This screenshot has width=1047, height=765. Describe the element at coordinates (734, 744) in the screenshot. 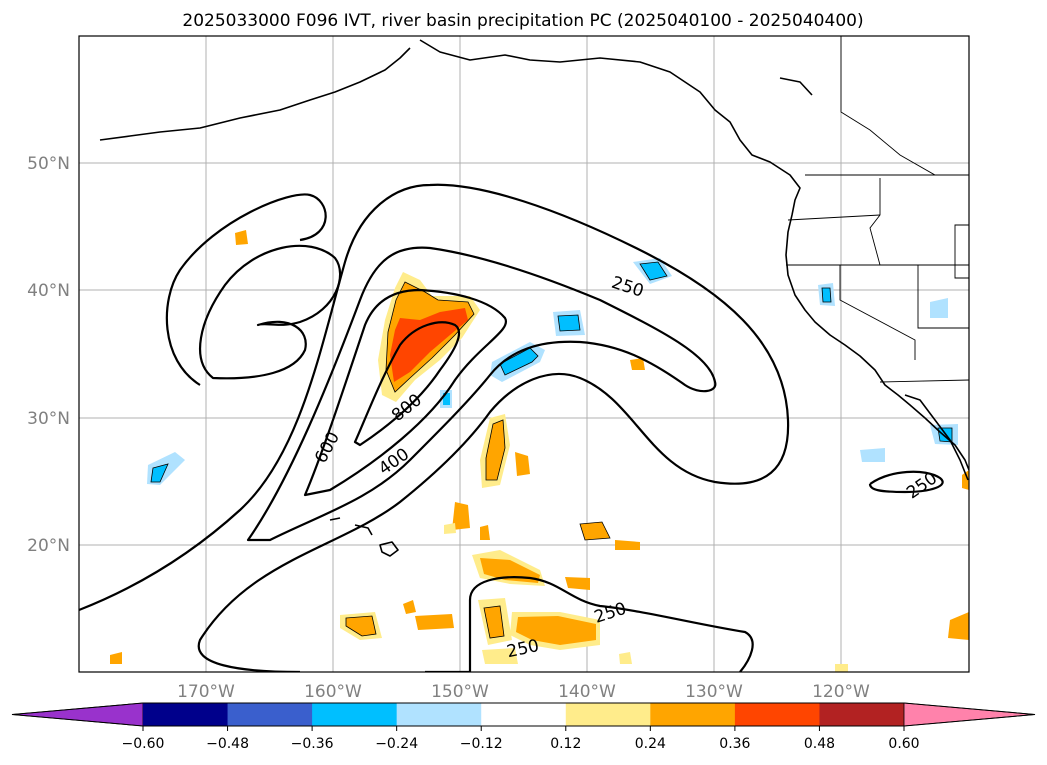

I see `colorbar-tick-label: 0.36` at that location.